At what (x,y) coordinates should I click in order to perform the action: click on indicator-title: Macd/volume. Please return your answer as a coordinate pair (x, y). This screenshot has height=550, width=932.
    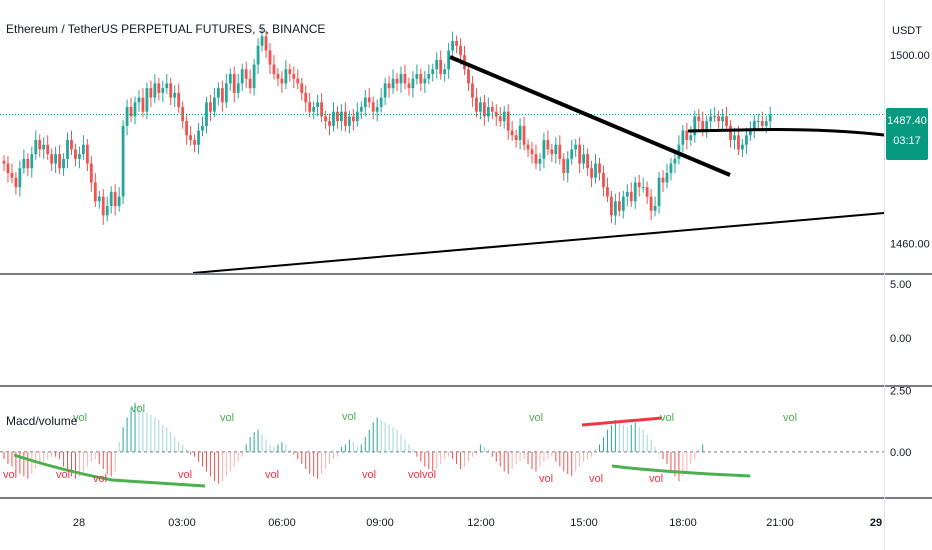
    Looking at the image, I should click on (42, 421).